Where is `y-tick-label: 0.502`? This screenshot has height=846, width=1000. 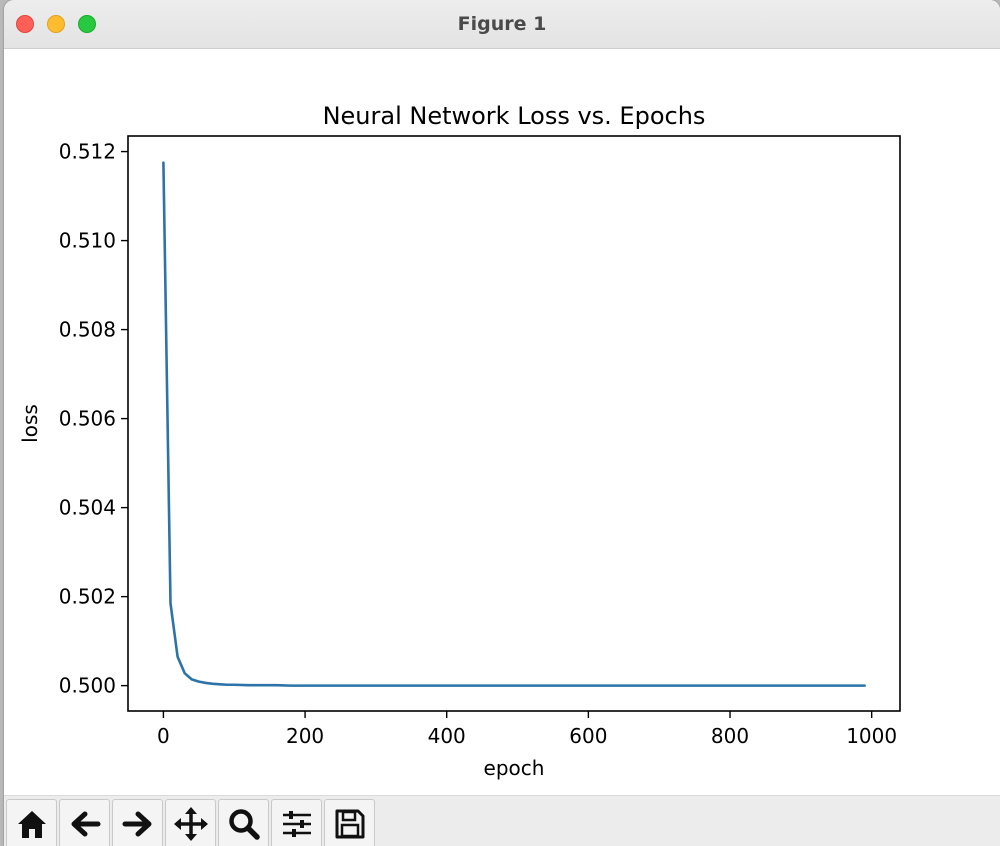
y-tick-label: 0.502 is located at coordinates (87, 597).